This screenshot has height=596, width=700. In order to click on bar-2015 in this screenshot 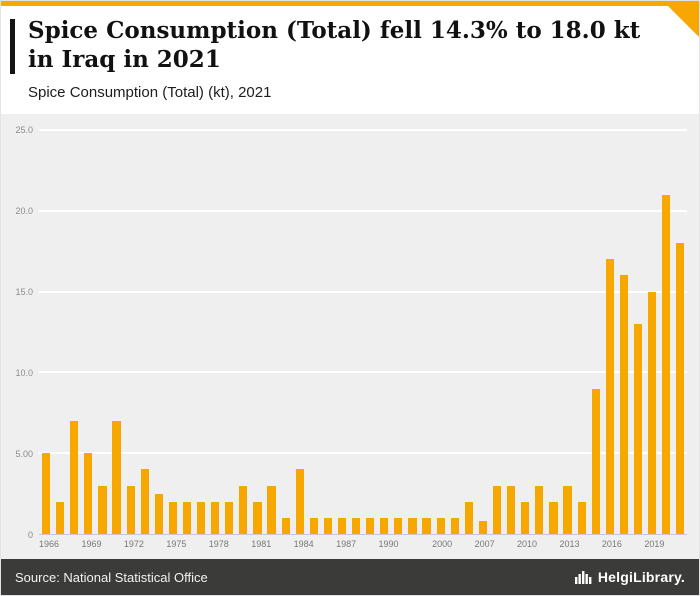, I will do `click(595, 461)`.